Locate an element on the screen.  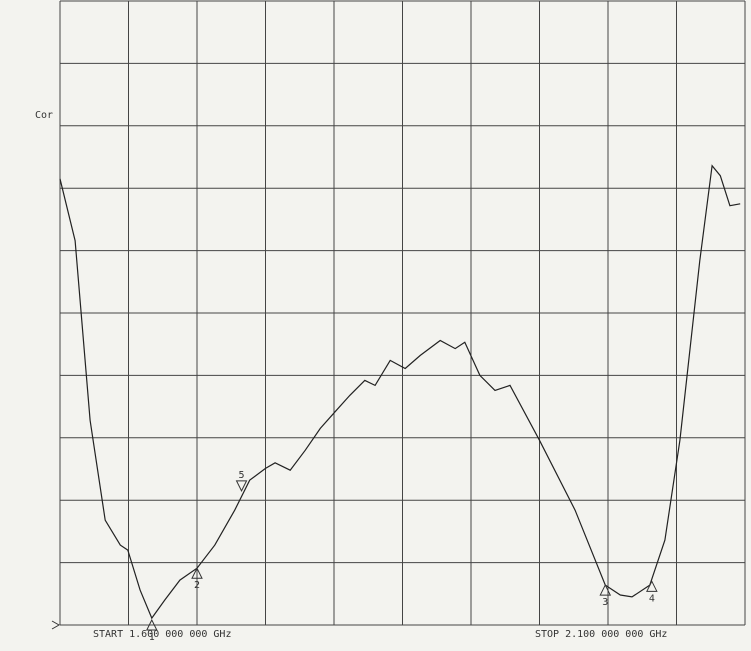
marker-label: 4 is located at coordinates (652, 598).